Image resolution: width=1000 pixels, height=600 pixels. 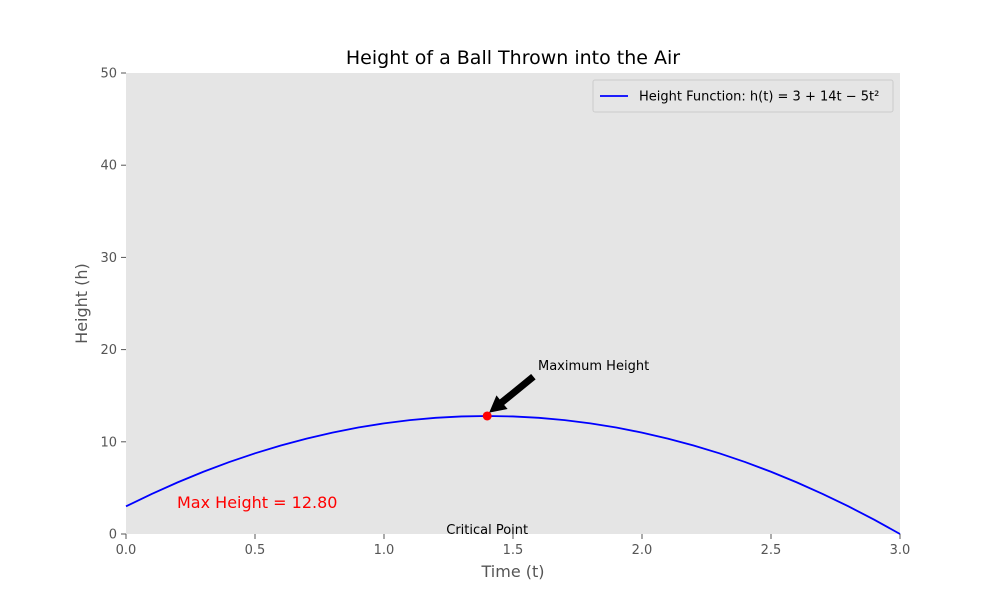 What do you see at coordinates (255, 550) in the screenshot?
I see `x-tick-label: 0.5` at bounding box center [255, 550].